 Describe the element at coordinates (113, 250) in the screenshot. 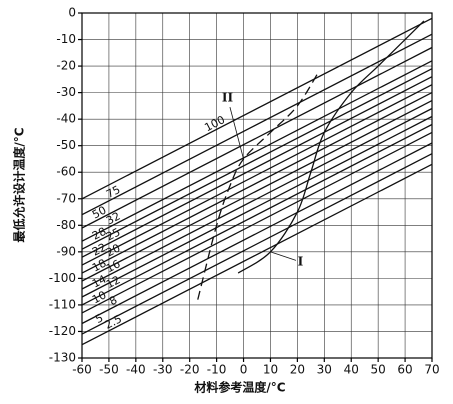

I see `line-label: 20` at that location.